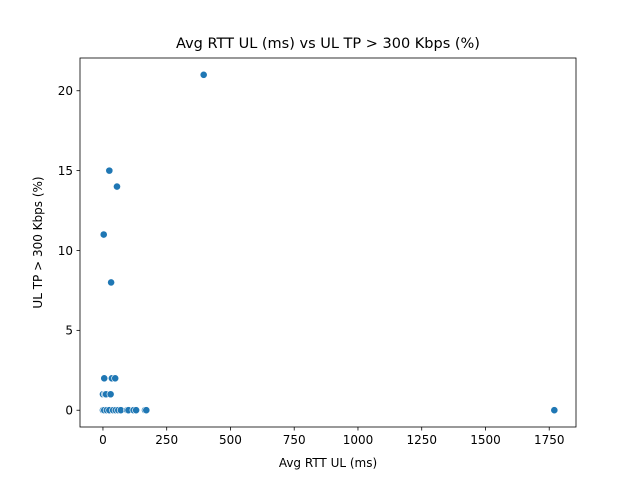 Image resolution: width=640 pixels, height=484 pixels. I want to click on x-tick-label: 750, so click(294, 440).